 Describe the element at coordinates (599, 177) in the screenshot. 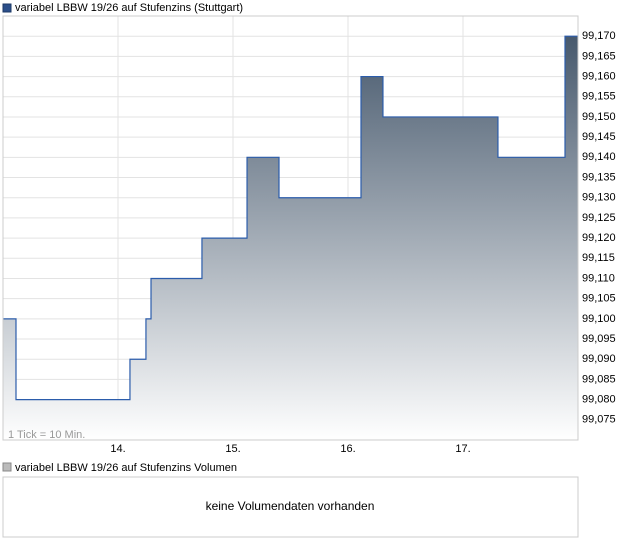

I see `y-tick-label: 99,135` at that location.